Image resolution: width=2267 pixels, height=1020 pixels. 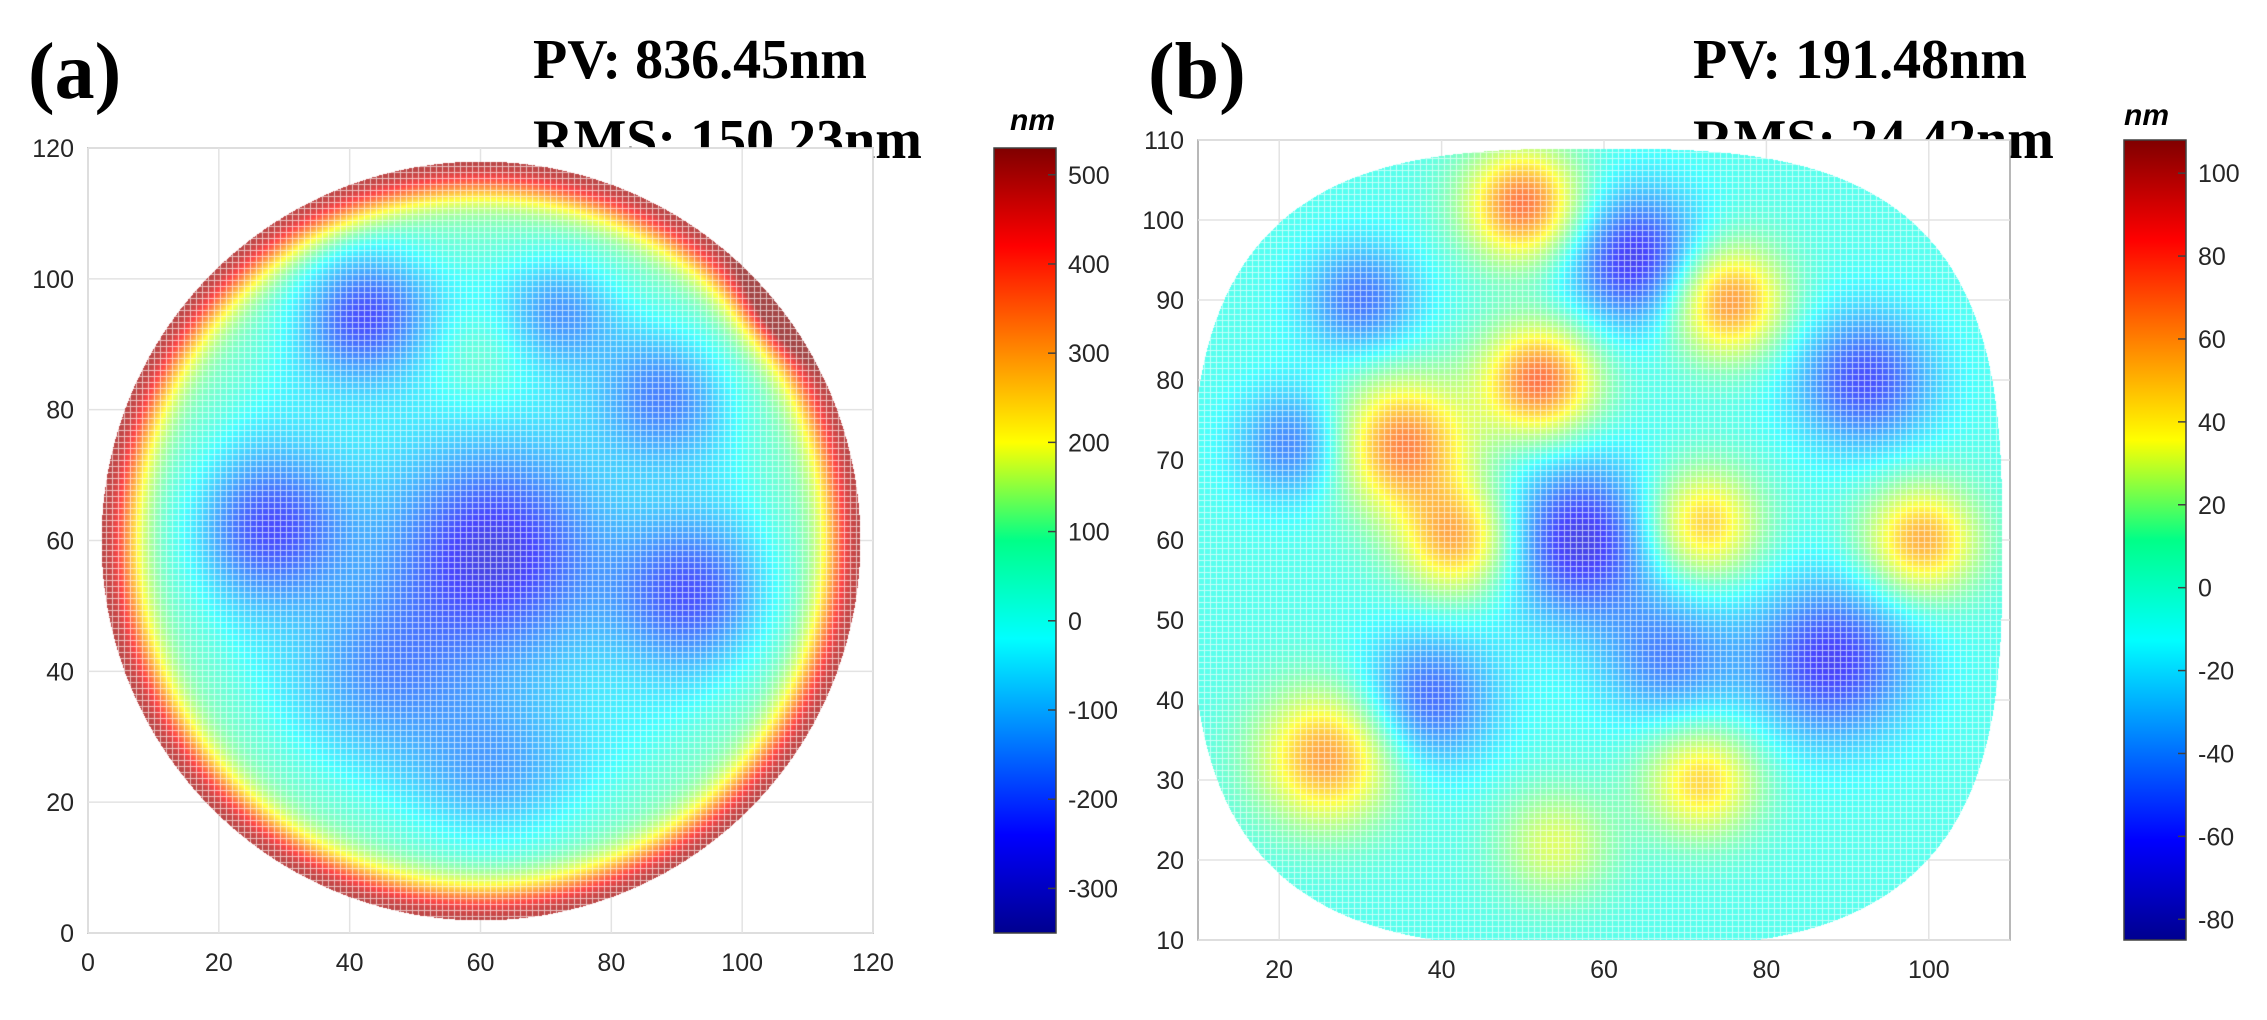 I want to click on y-tick-label: 90, so click(x=1170, y=301).